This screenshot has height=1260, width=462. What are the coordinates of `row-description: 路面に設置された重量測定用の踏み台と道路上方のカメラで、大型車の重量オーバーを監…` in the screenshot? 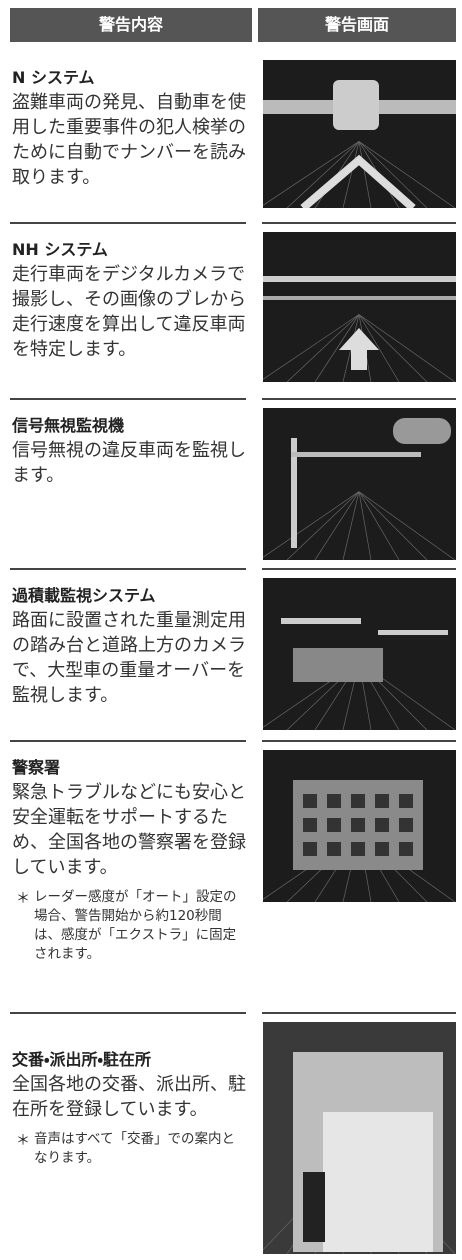 It's located at (129, 658).